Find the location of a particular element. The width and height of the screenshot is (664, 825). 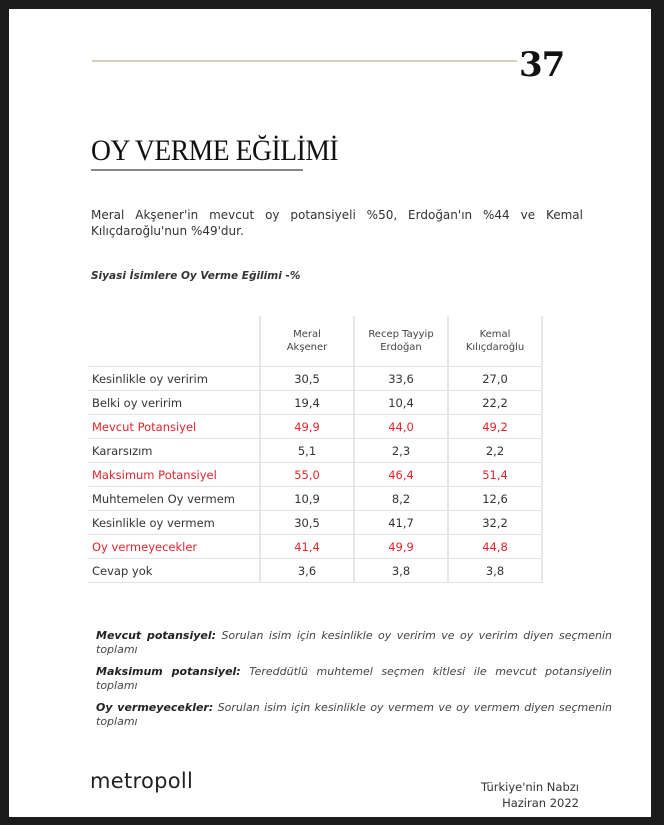

row-label: Kesinlikle oy veririm is located at coordinates (174, 378).